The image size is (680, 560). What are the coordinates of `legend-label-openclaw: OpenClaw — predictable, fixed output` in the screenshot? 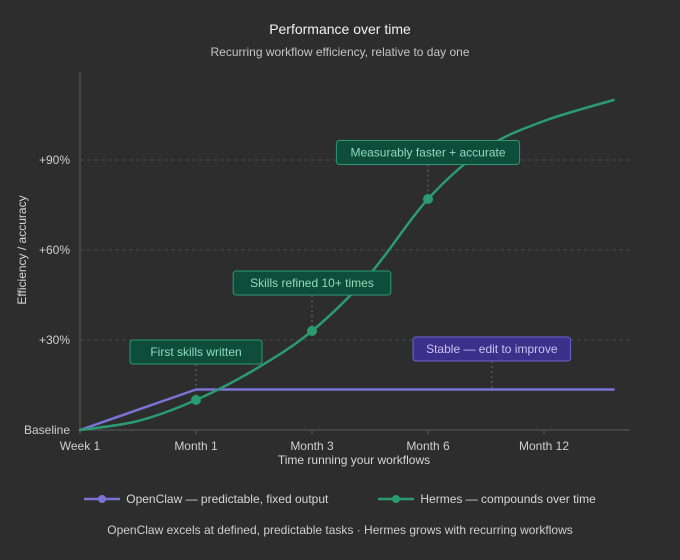 It's located at (227, 499).